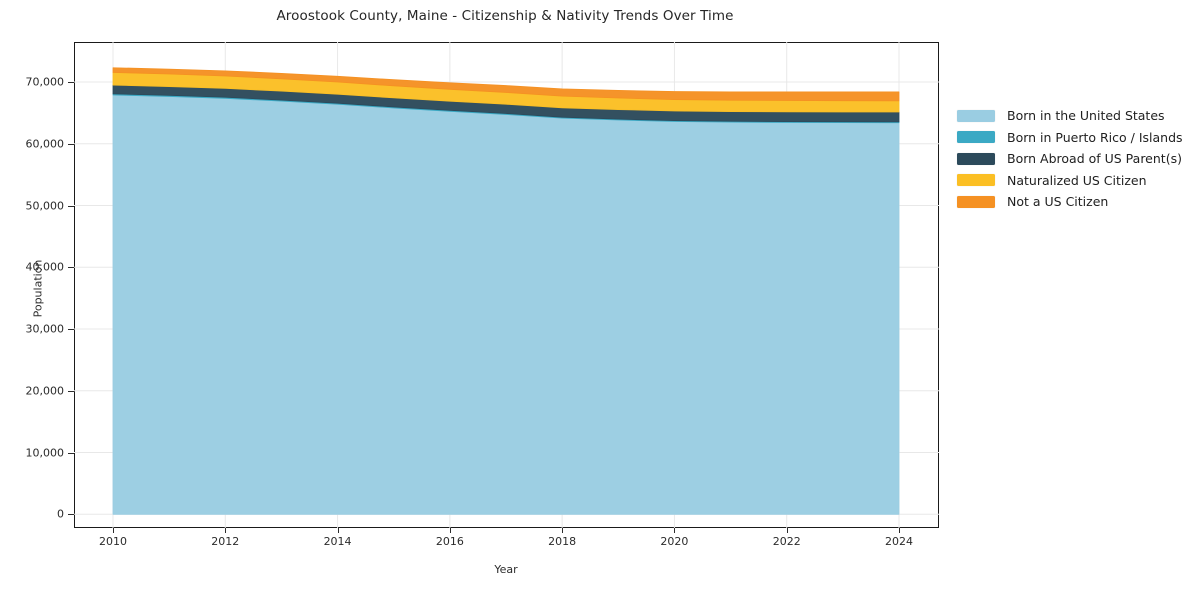  I want to click on legend-item-label: Born in Puerto Rico / Islands, so click(1095, 137).